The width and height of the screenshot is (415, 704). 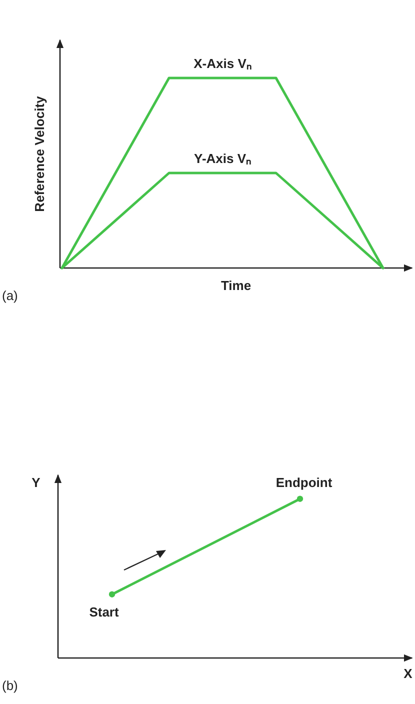 What do you see at coordinates (223, 158) in the screenshot?
I see `series-label: Y-Axis Vₙ` at bounding box center [223, 158].